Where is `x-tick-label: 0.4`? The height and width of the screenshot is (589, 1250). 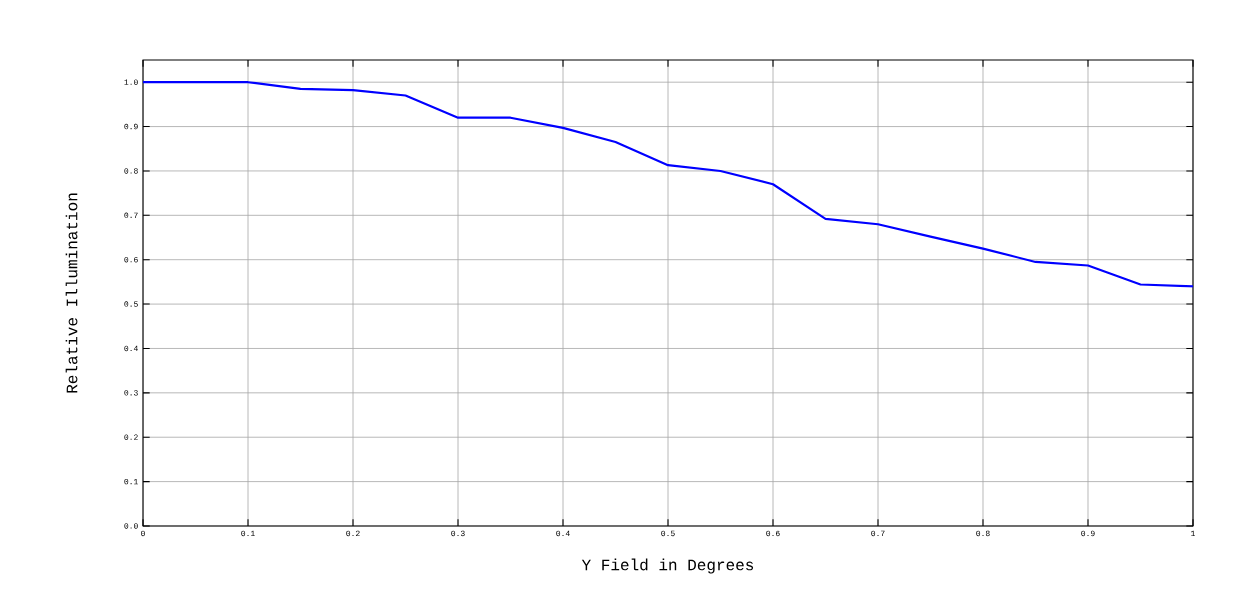 x-tick-label: 0.4 is located at coordinates (563, 533).